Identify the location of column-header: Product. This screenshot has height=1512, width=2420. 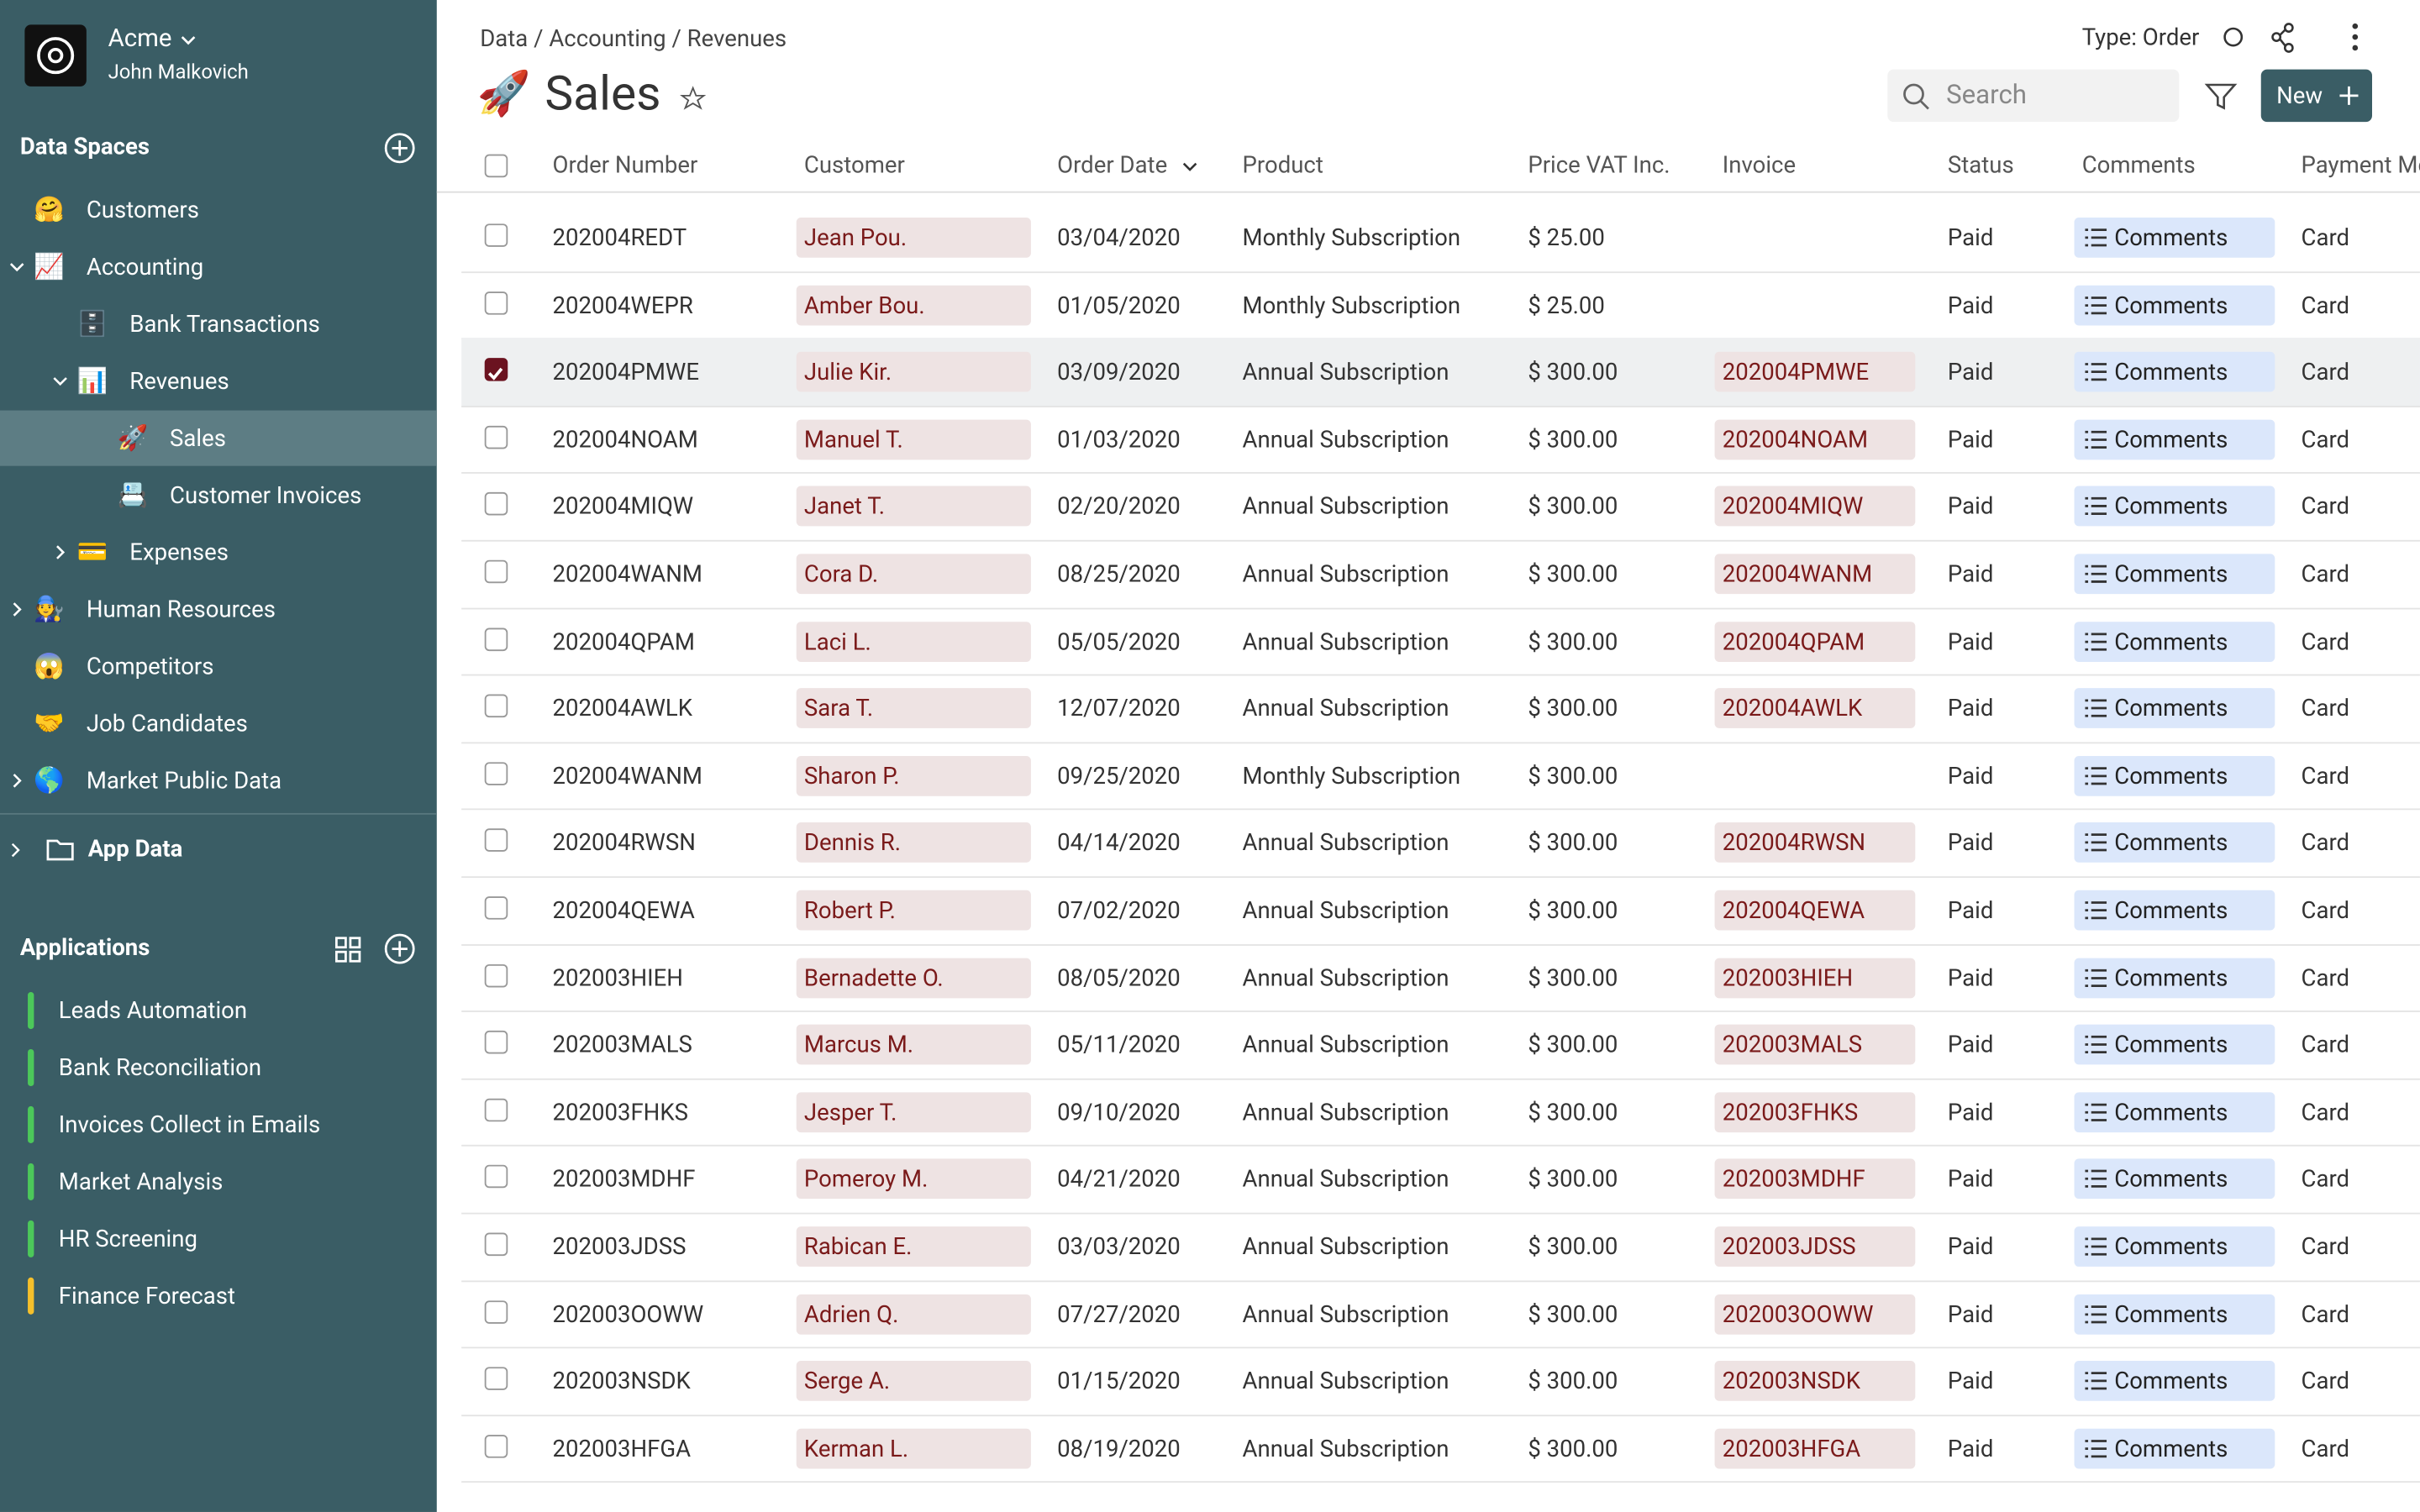
(1283, 165).